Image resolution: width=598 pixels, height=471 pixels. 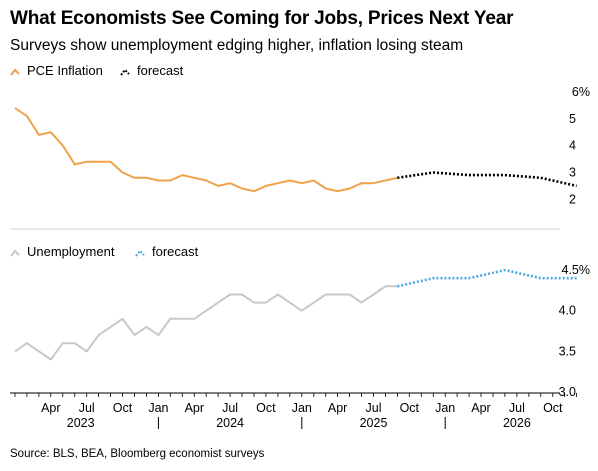 I want to click on legend-top: PCE Inflation forecast, so click(x=97, y=70).